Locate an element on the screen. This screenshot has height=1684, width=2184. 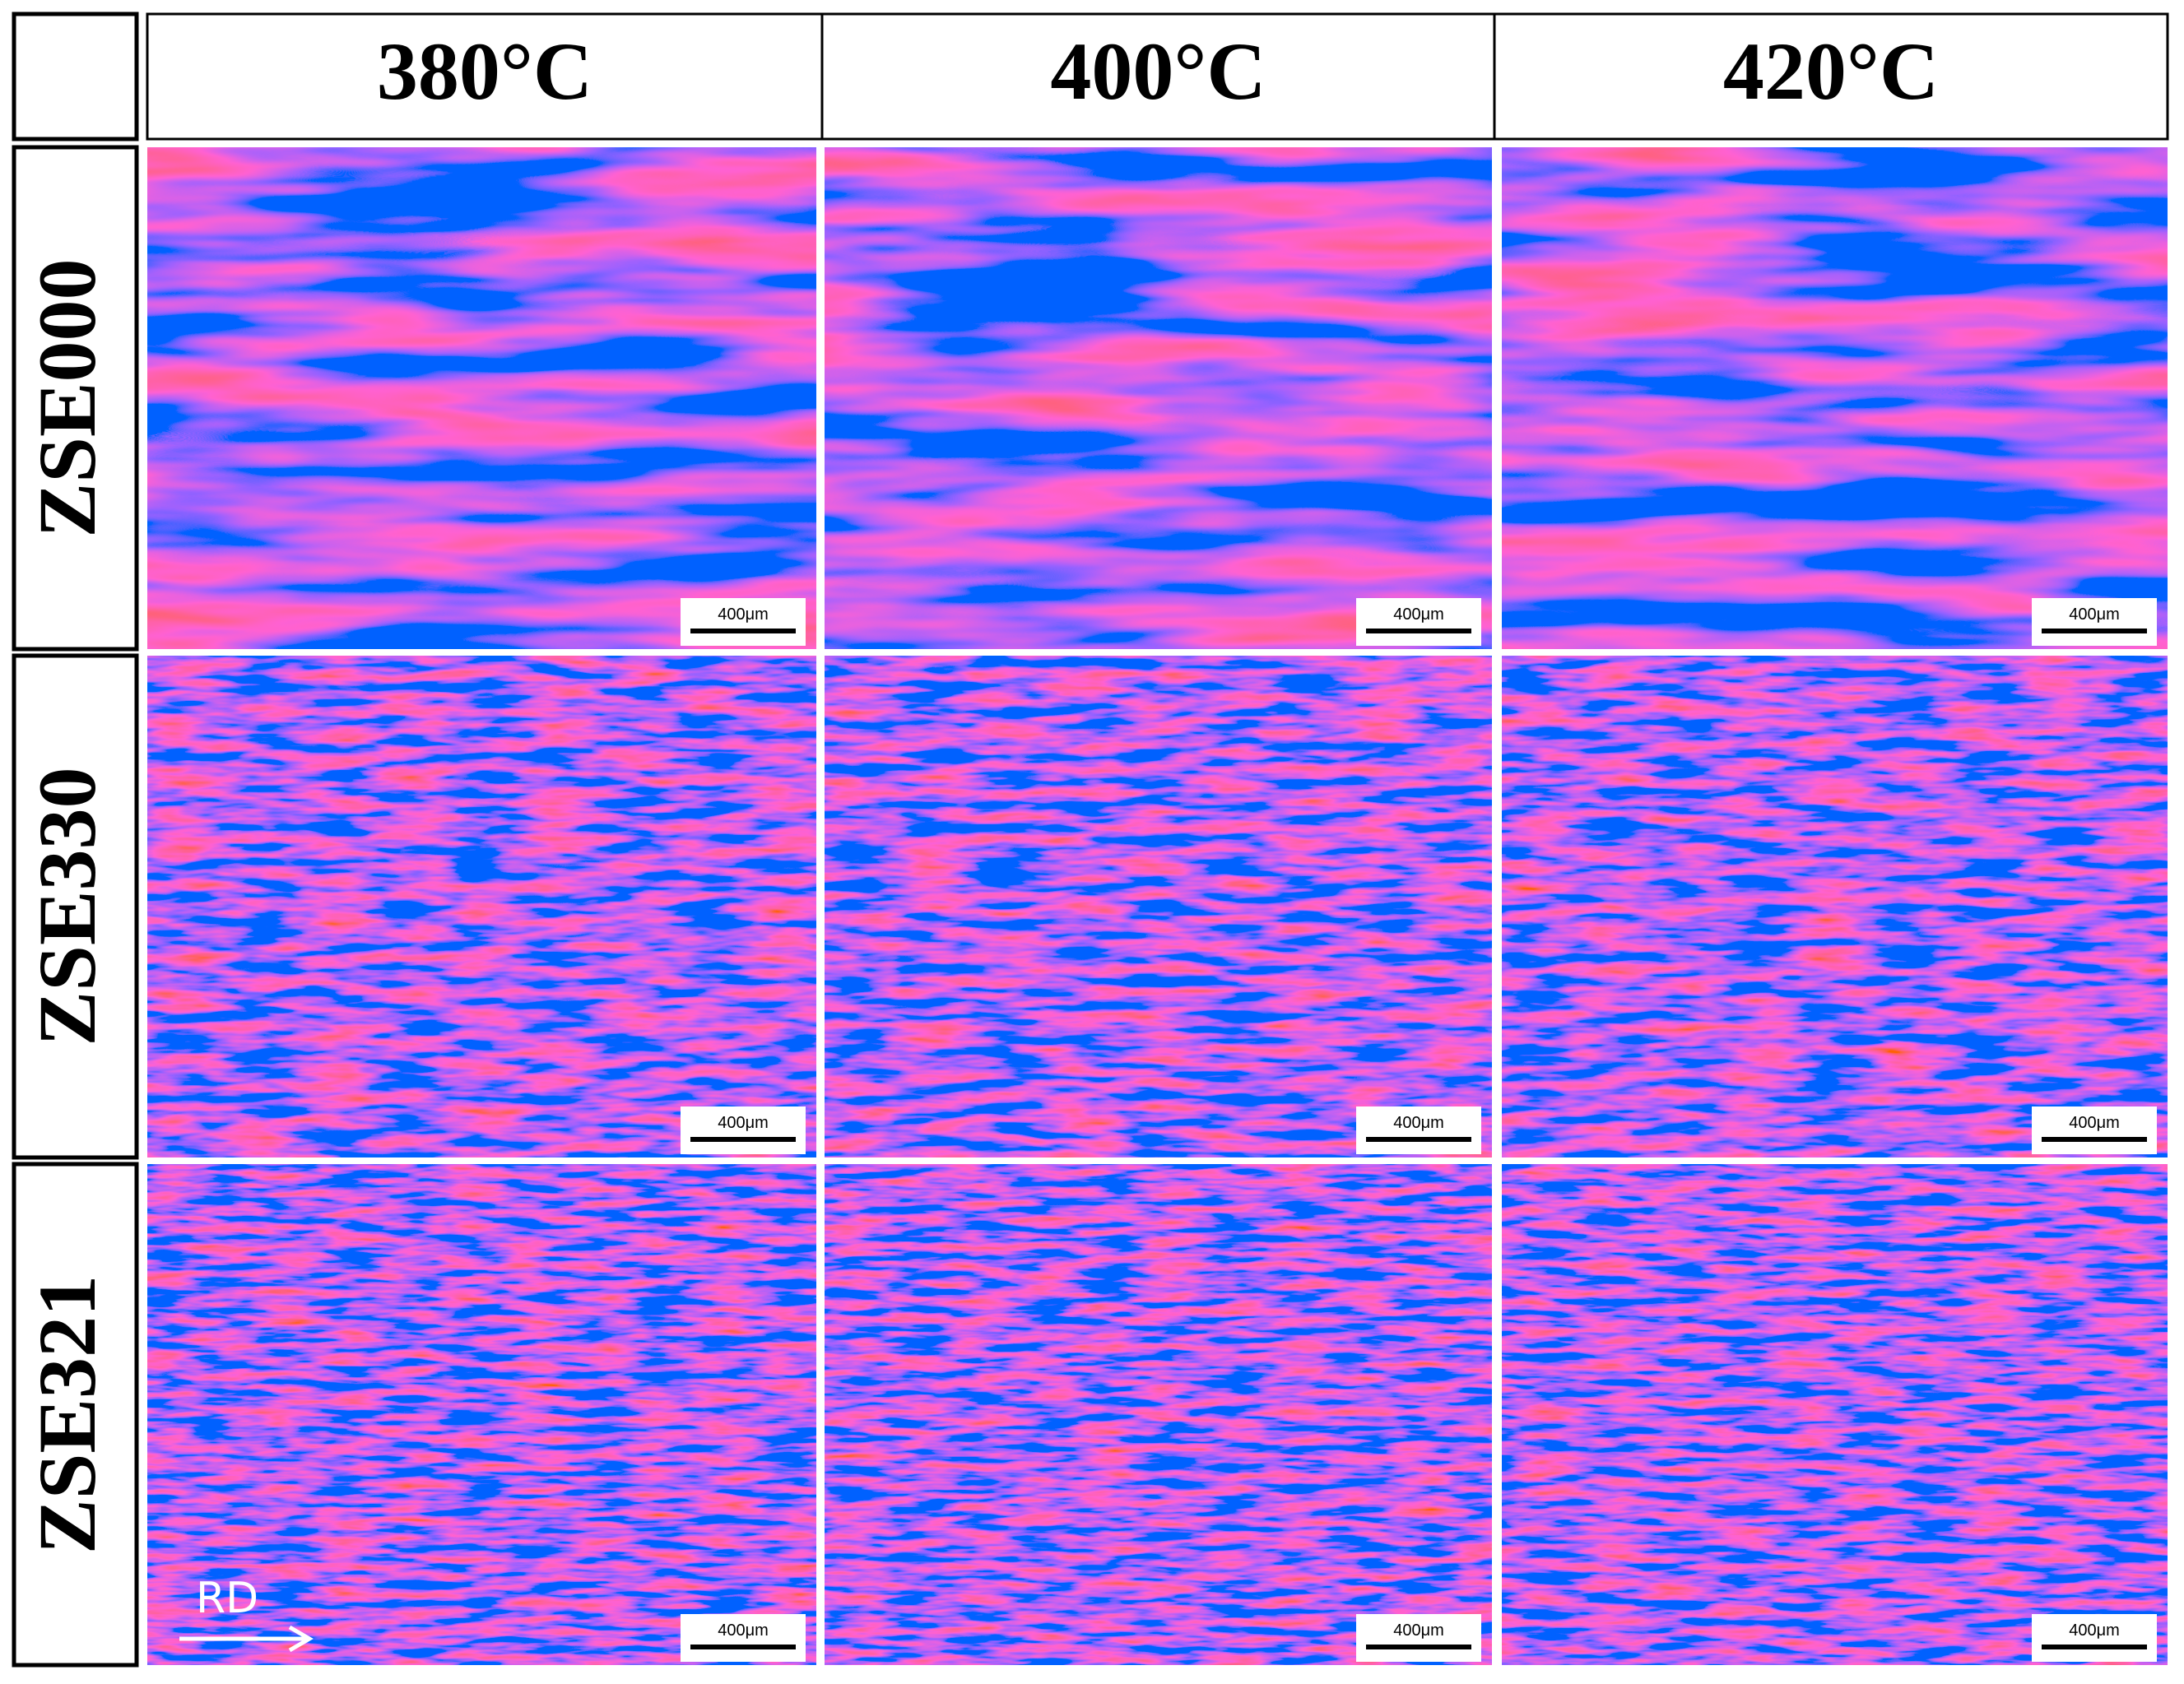
row-label: ZSE000 is located at coordinates (67, 397).